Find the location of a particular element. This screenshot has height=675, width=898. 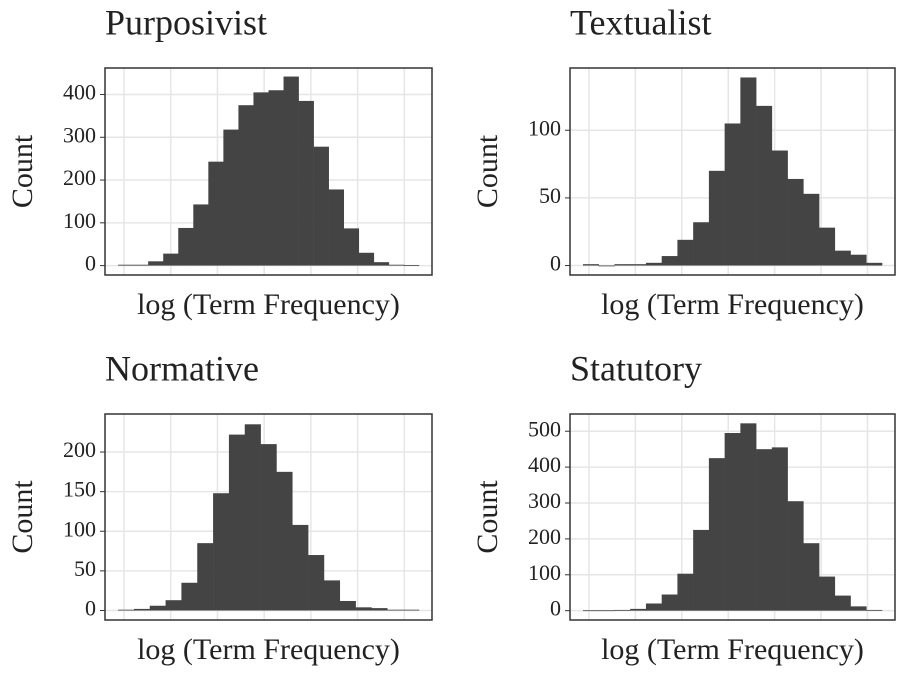

panel-title: Statutory is located at coordinates (636, 368).